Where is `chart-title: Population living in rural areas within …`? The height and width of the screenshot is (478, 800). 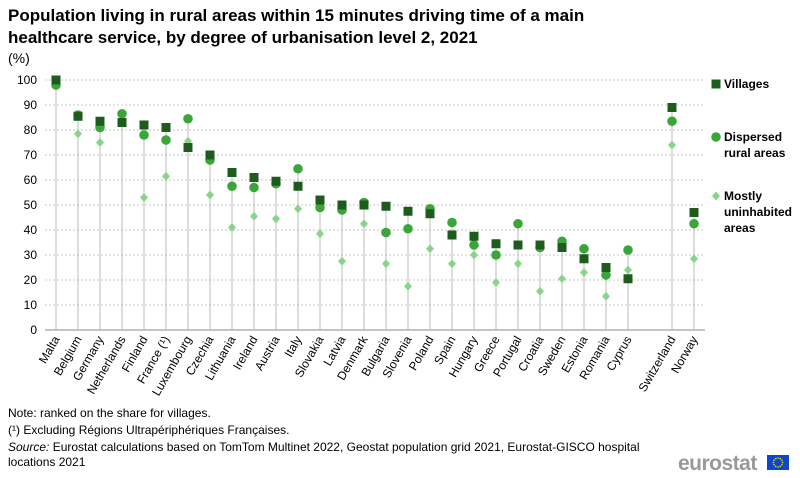
chart-title: Population living in rural areas within … is located at coordinates (296, 26).